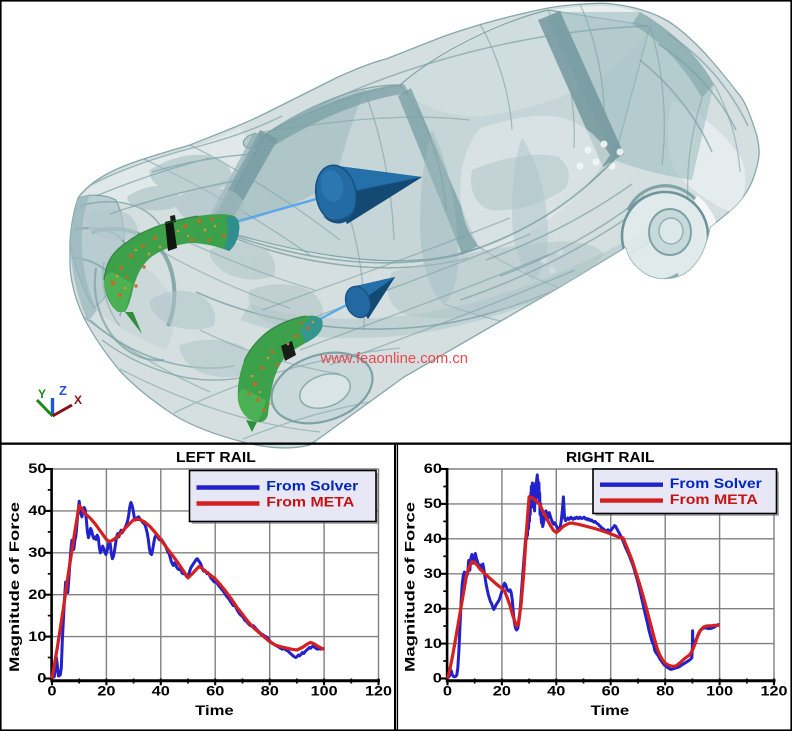 The image size is (792, 731). Describe the element at coordinates (394, 358) in the screenshot. I see `svg-text: www.feaonline.com.cn` at that location.